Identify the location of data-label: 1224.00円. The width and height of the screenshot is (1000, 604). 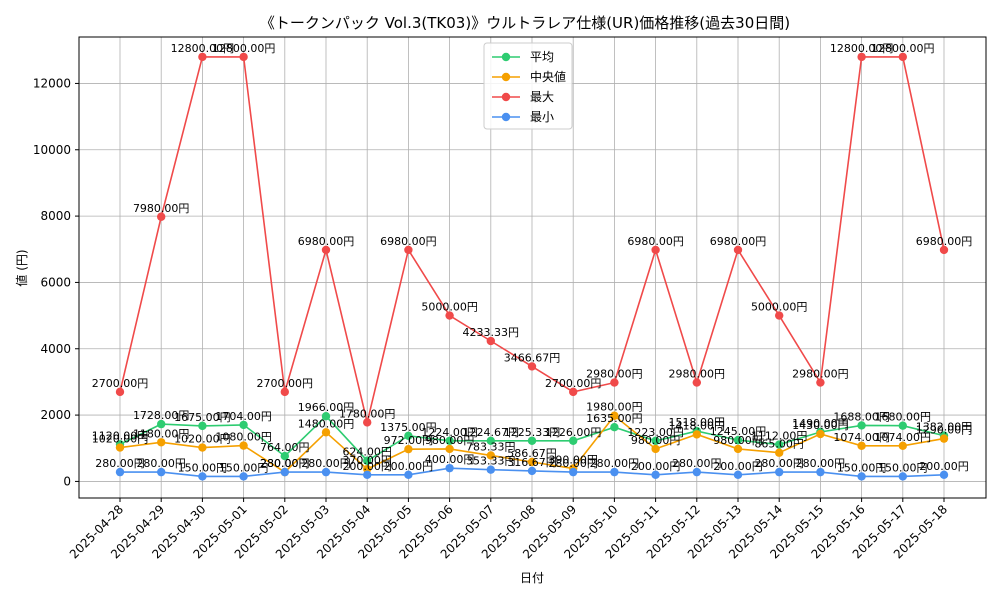
(449, 432).